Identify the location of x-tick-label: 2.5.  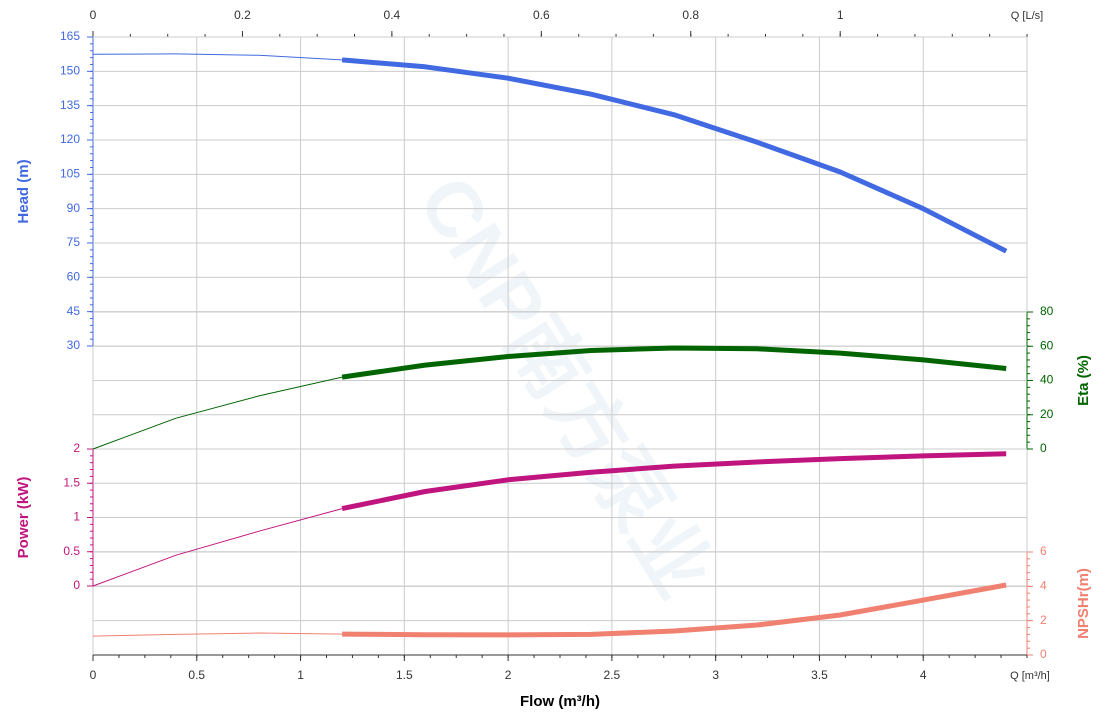
(612, 675).